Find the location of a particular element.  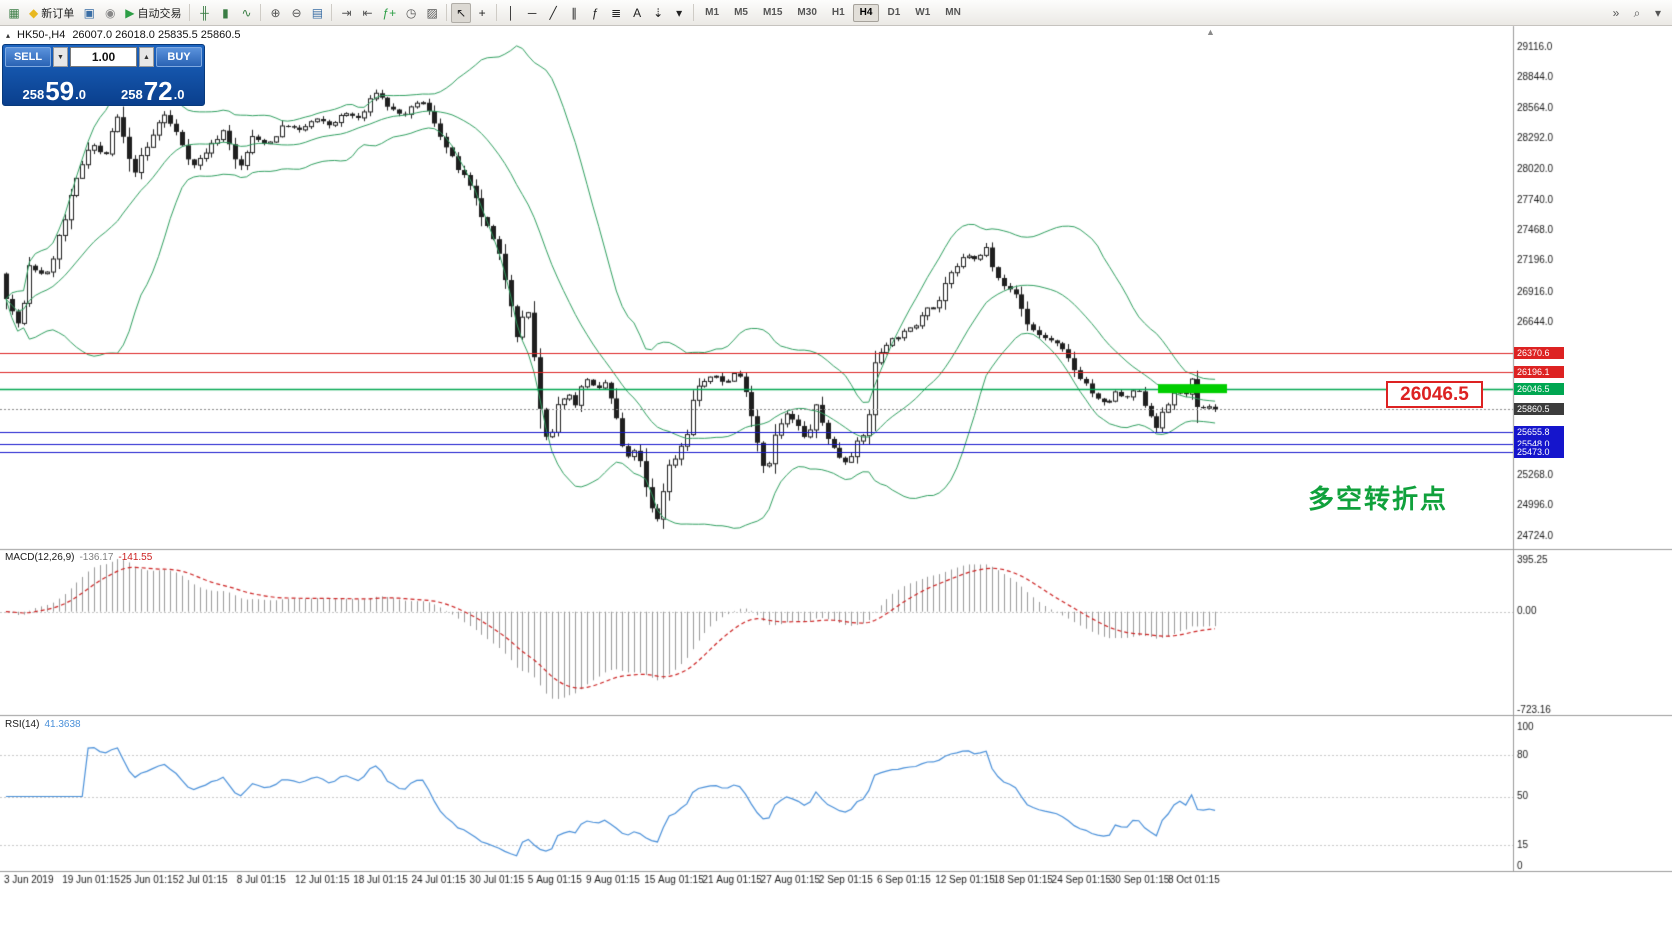

rsi-indicator-label: RSI(14) 41.3638 is located at coordinates (45, 724).